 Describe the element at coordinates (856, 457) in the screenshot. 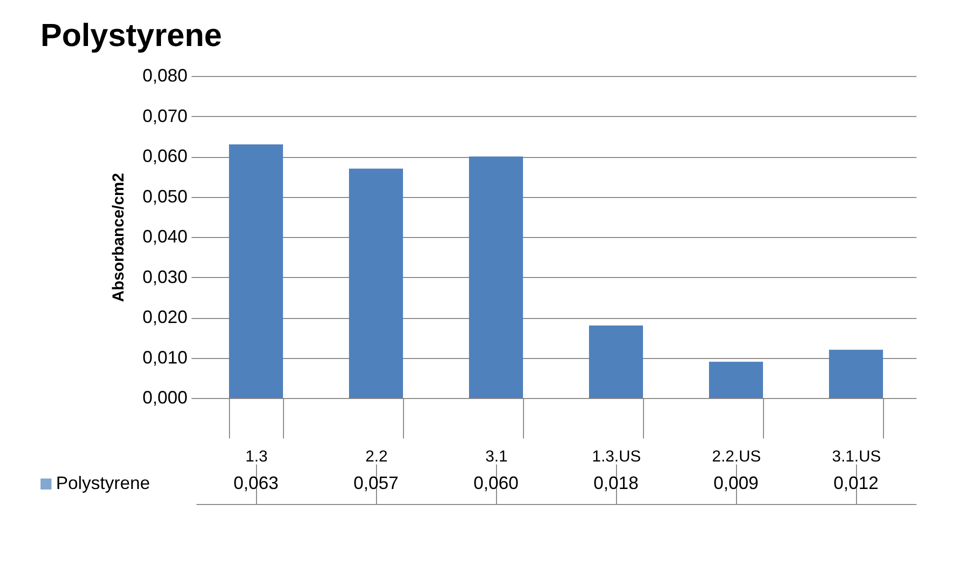

I see `x-tick-label: 3.1.US` at that location.